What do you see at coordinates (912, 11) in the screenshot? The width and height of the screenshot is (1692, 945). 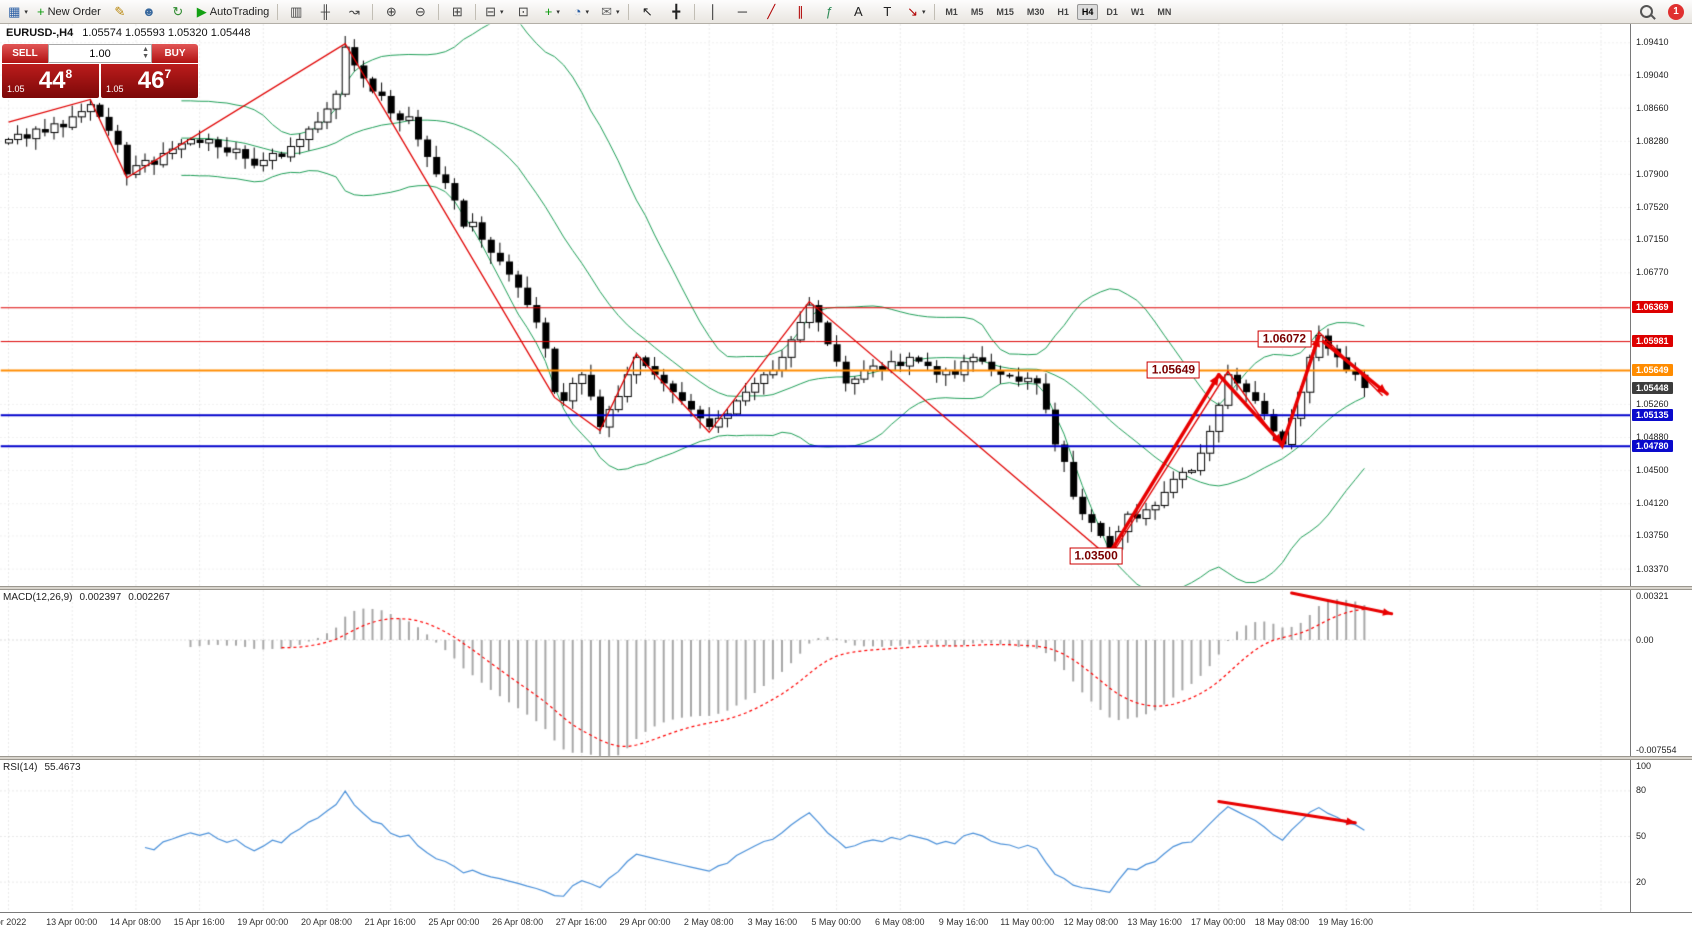 I see `arrows-tool-icon: ↘` at bounding box center [912, 11].